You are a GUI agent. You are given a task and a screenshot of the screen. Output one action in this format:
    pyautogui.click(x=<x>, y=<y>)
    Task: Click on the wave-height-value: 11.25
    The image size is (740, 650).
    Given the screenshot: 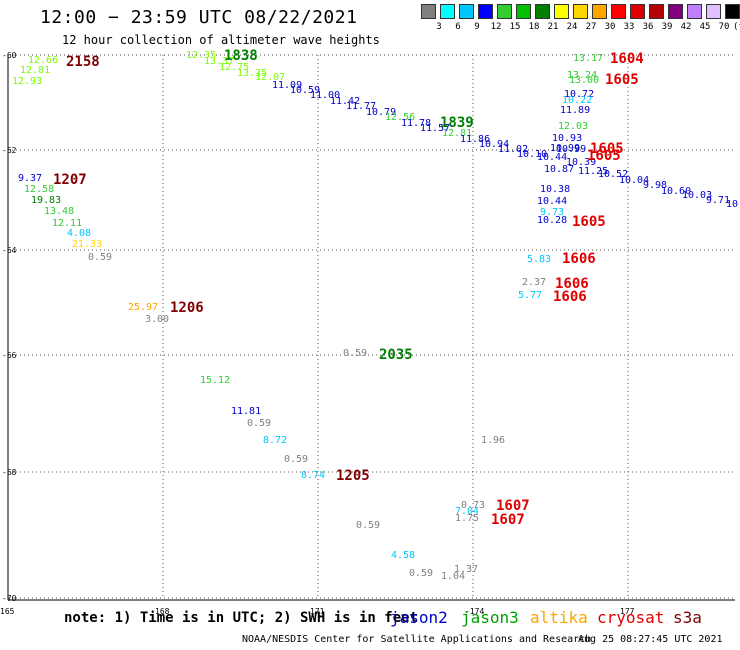 What is the action you would take?
    pyautogui.click(x=593, y=171)
    